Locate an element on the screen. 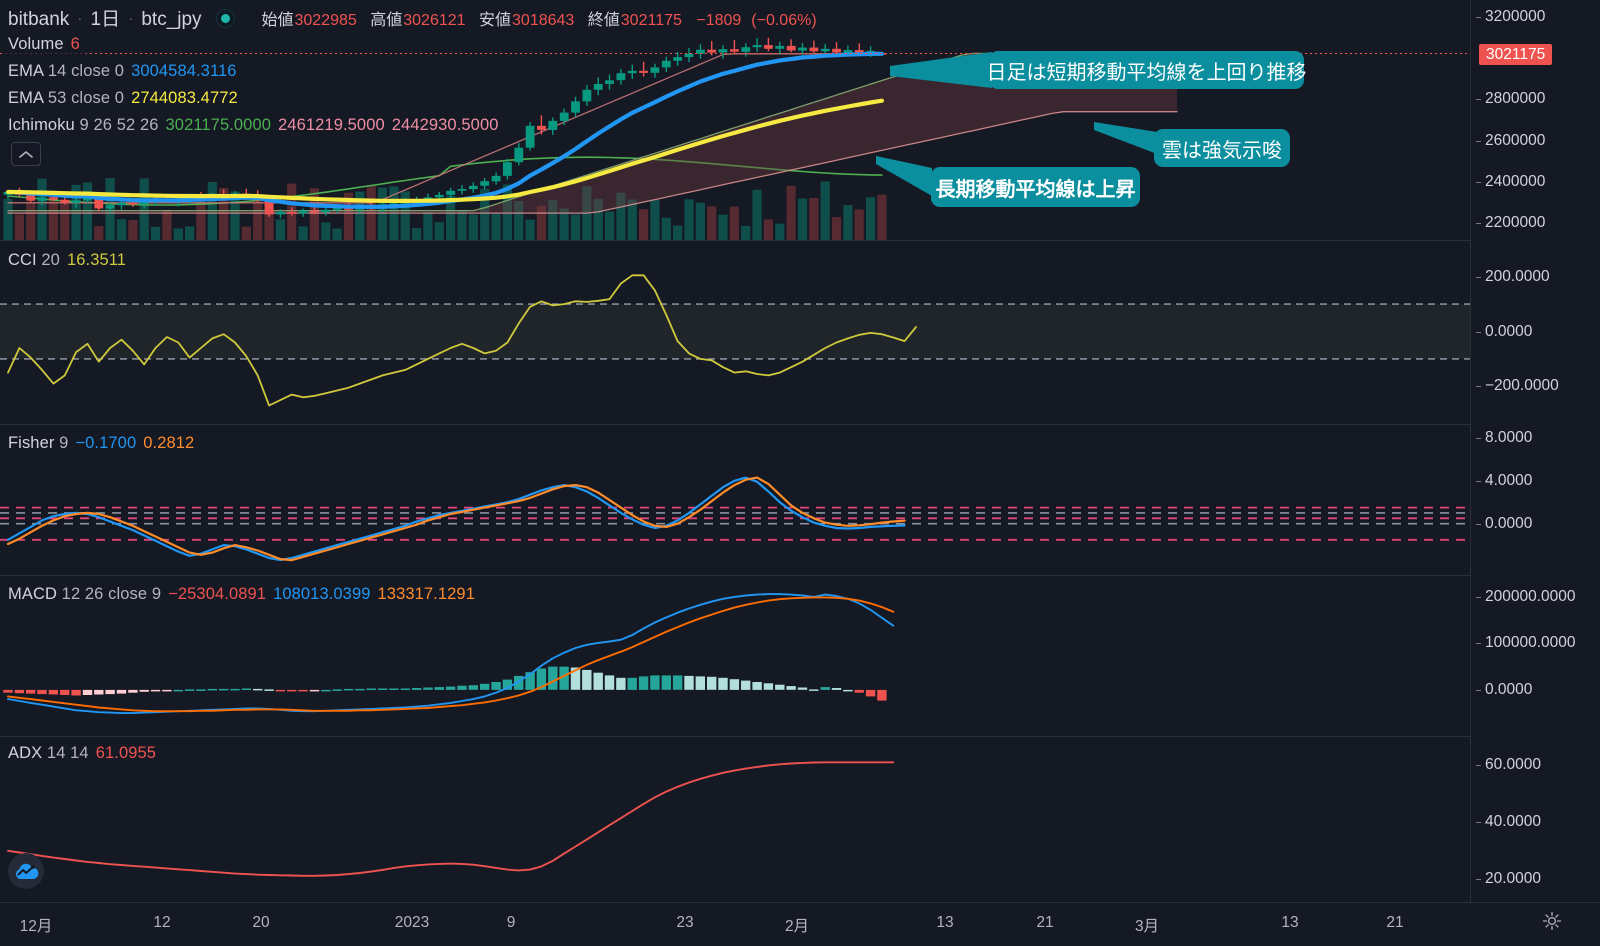  legend-cci: CCI 20 16.3511 is located at coordinates (68, 261).